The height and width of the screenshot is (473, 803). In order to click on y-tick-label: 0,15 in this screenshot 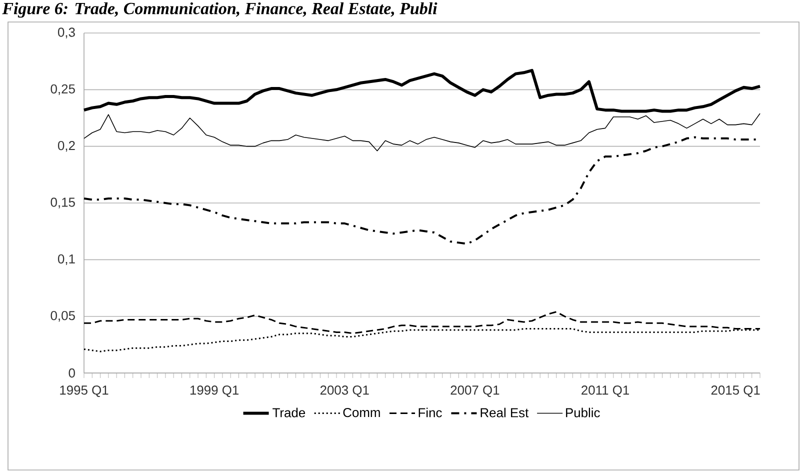, I will do `click(62, 203)`.